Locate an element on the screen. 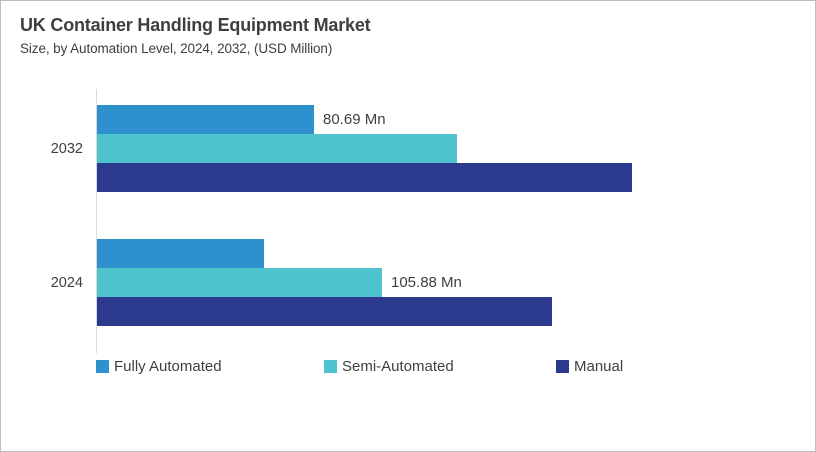 This screenshot has width=816, height=452. legend-label-semi-automated: Semi-Automated is located at coordinates (398, 366).